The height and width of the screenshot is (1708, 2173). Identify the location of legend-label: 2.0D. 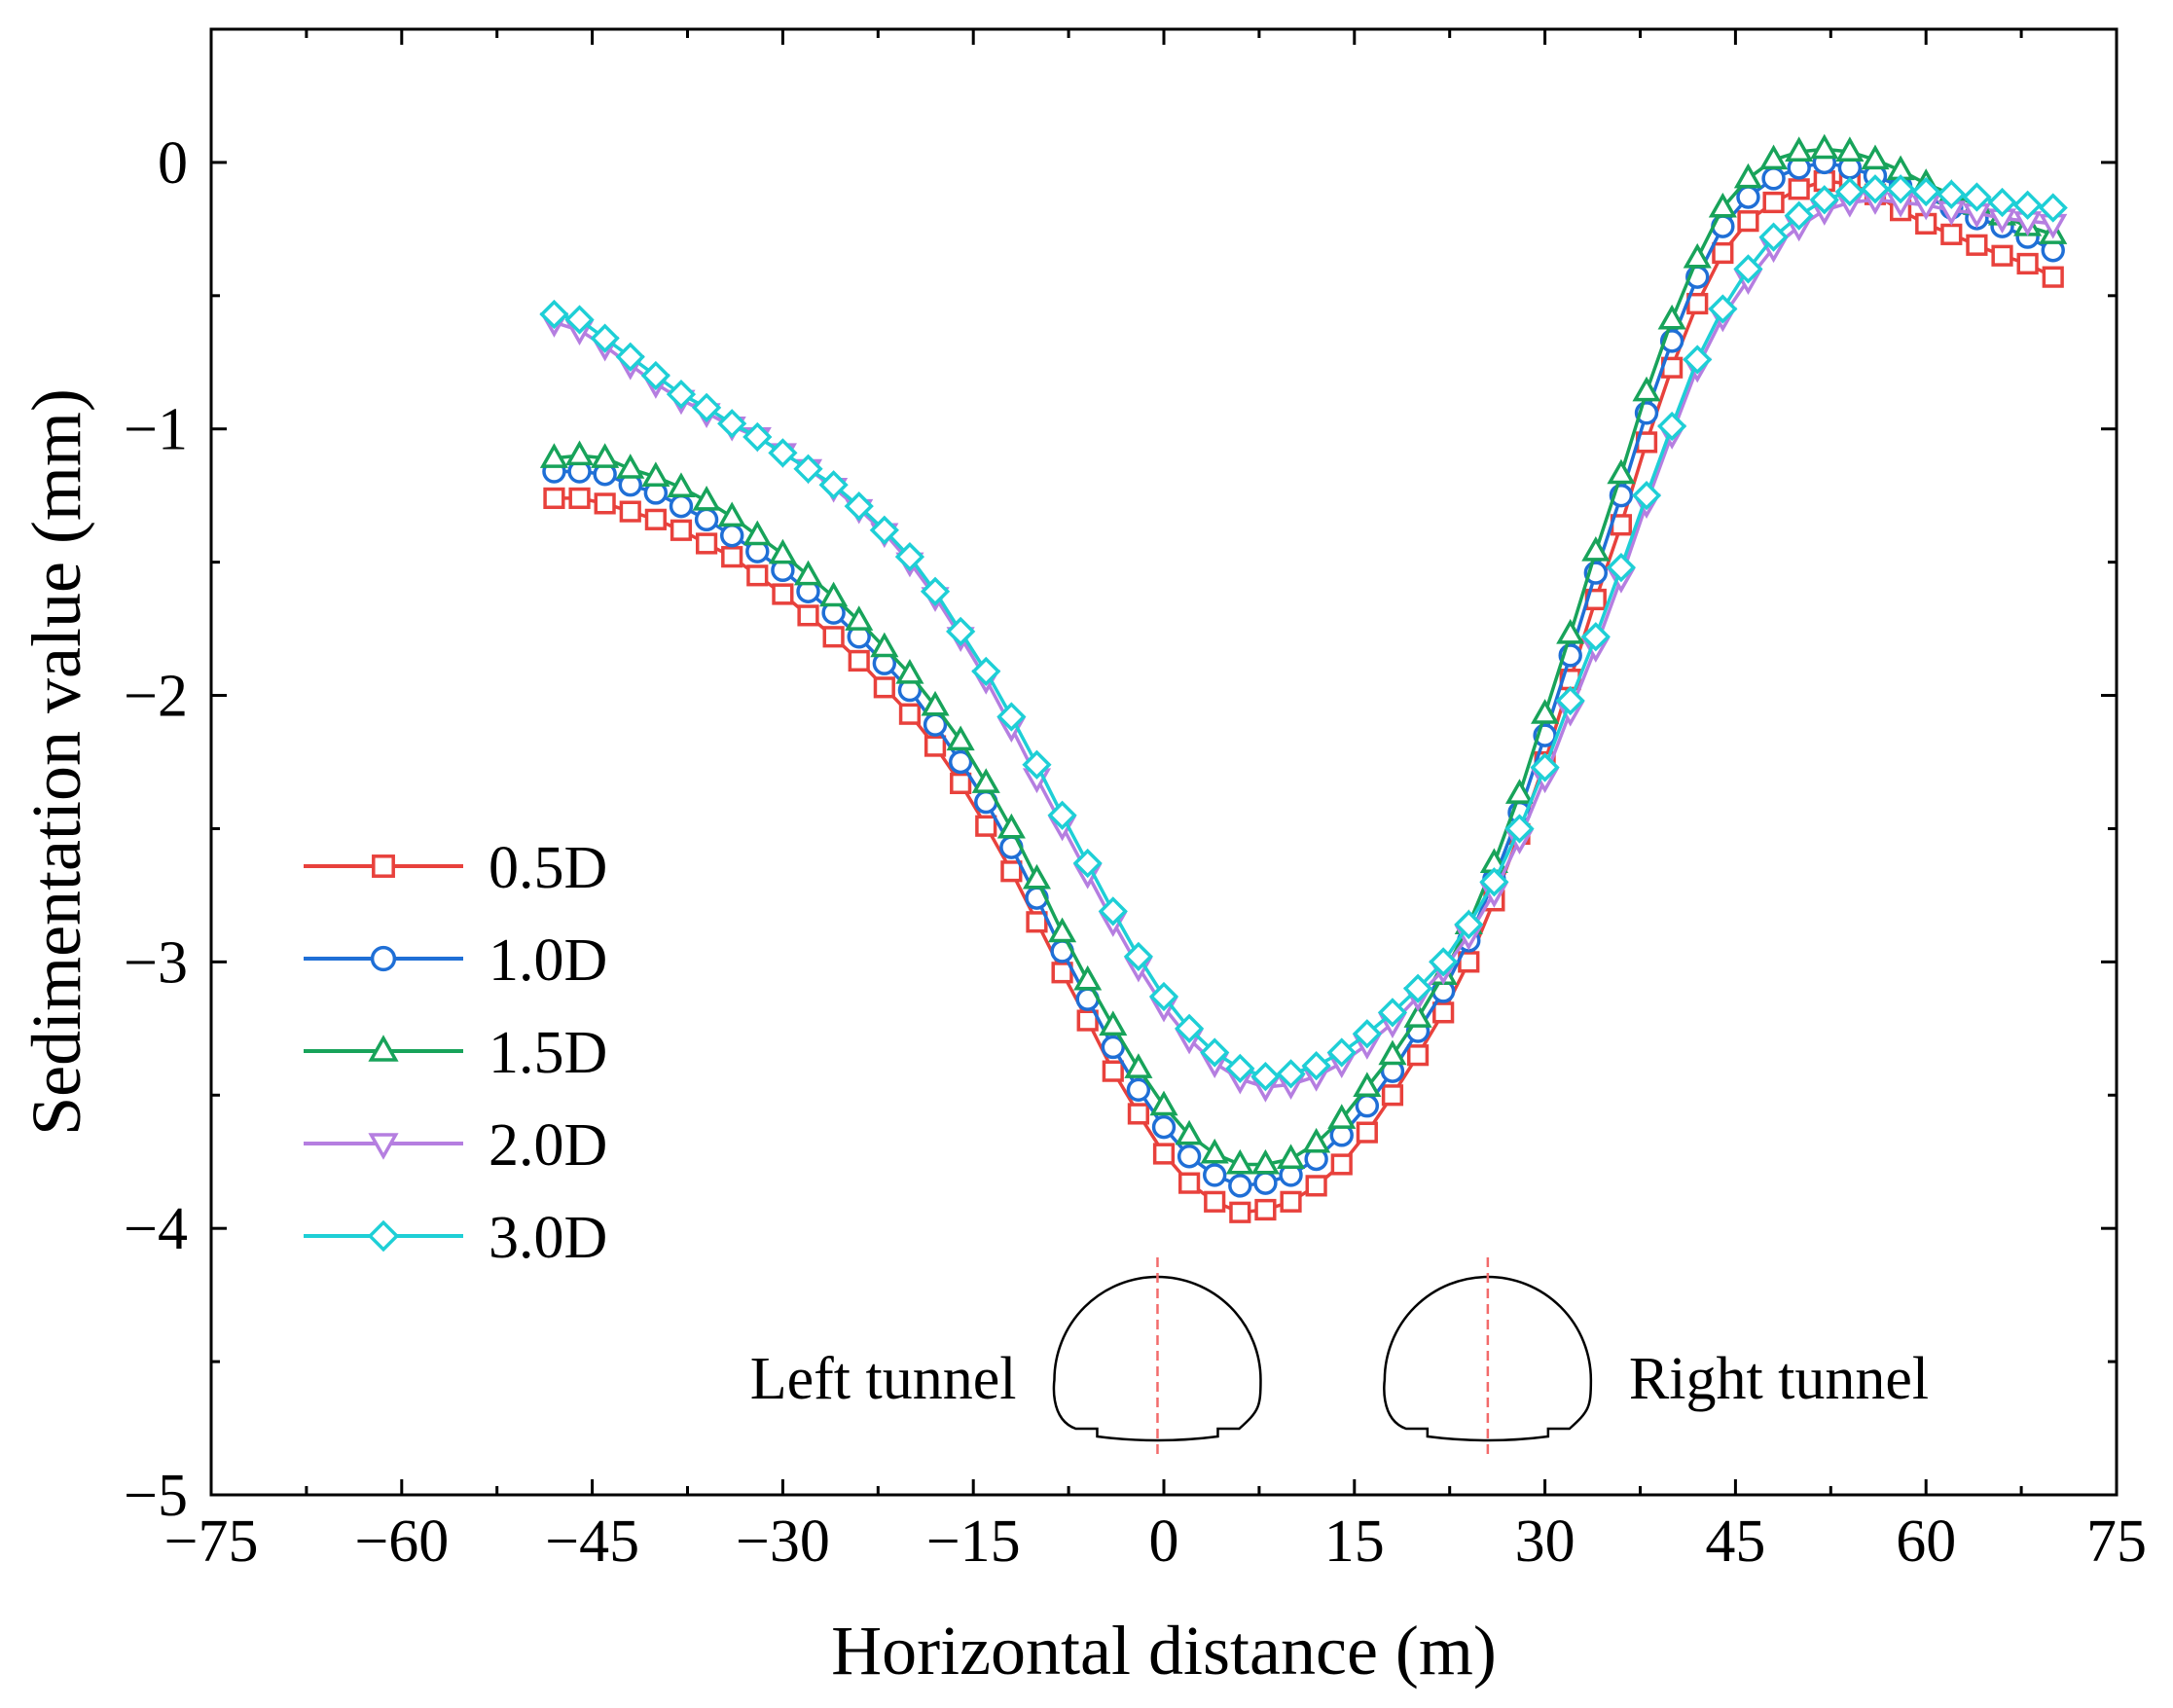
(548, 1145).